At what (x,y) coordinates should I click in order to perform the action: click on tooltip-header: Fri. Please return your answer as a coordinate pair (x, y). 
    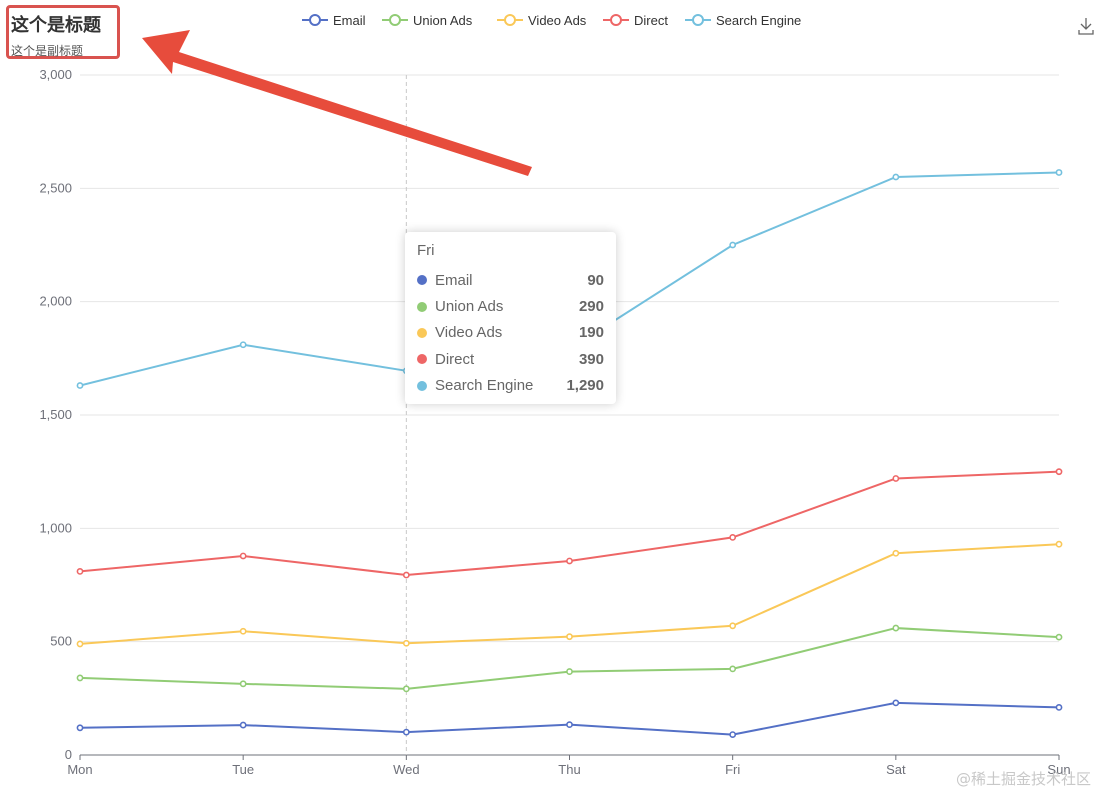
    Looking at the image, I should click on (426, 250).